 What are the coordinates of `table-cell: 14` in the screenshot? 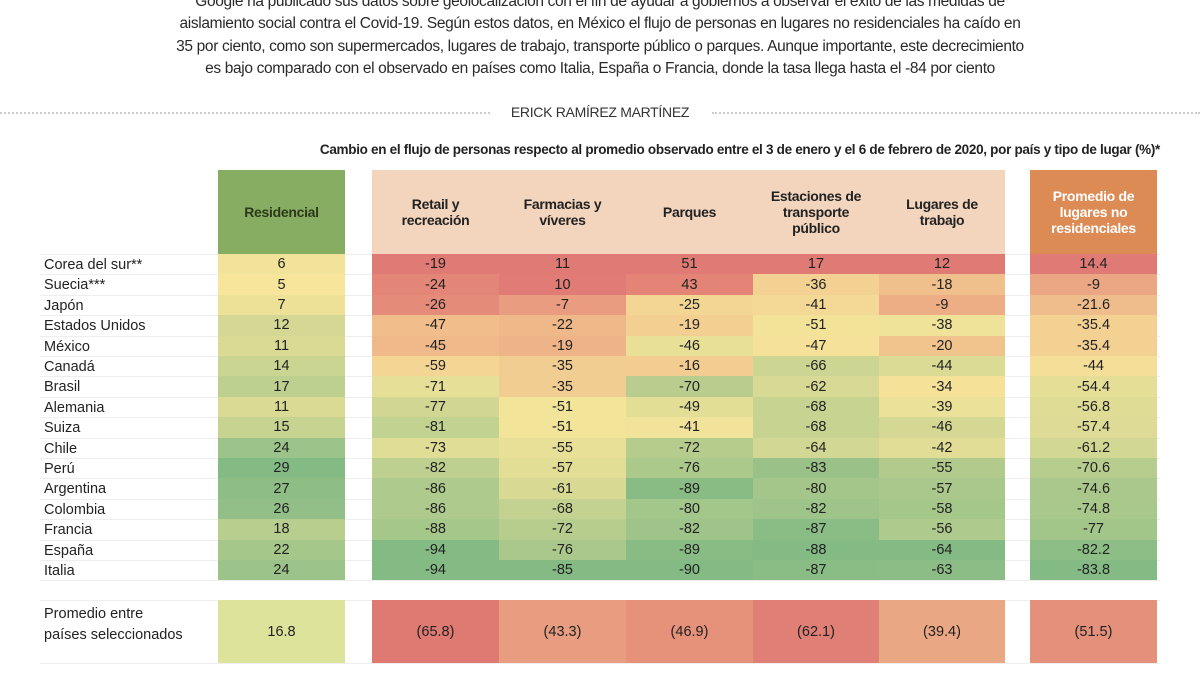 It's located at (281, 366).